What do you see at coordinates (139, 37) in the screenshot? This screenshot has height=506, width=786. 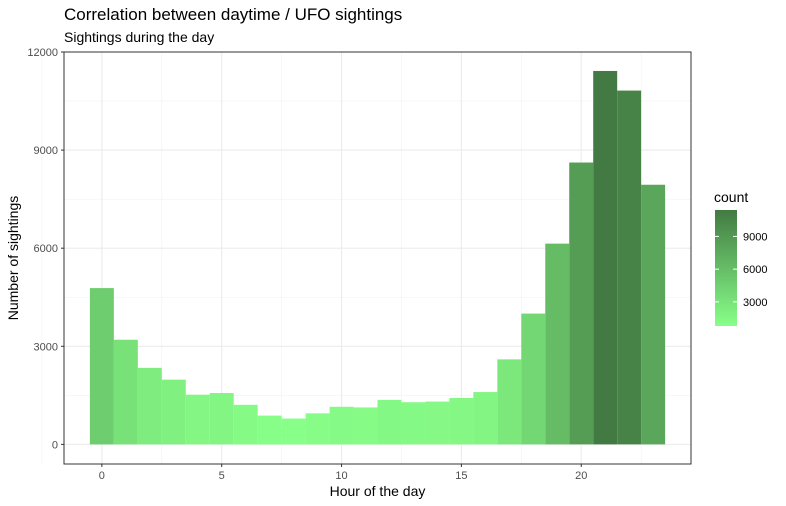 I see `chart-subtitle: Sightings during the day` at bounding box center [139, 37].